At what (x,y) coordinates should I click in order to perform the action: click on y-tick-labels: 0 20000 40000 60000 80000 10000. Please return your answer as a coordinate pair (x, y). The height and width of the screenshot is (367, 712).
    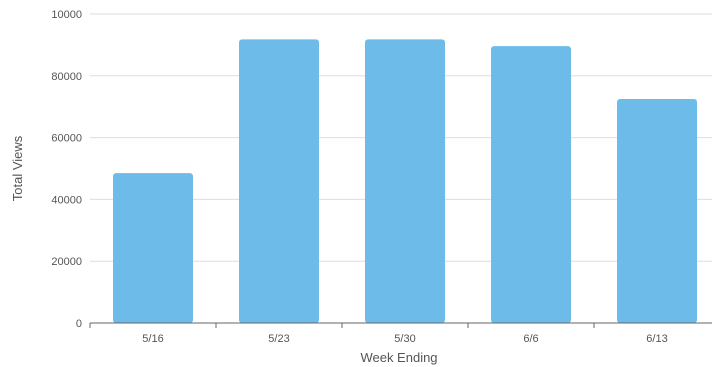
    Looking at the image, I should click on (66, 169).